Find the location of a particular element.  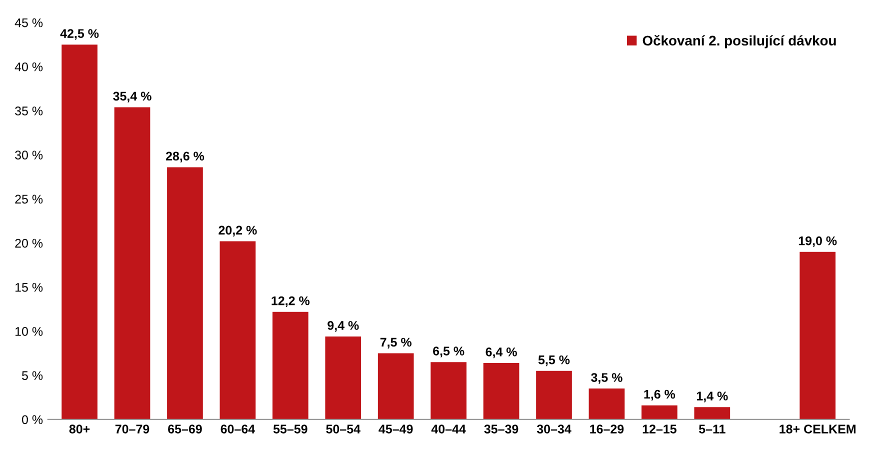

x-tick-label: 65–69 is located at coordinates (185, 429).